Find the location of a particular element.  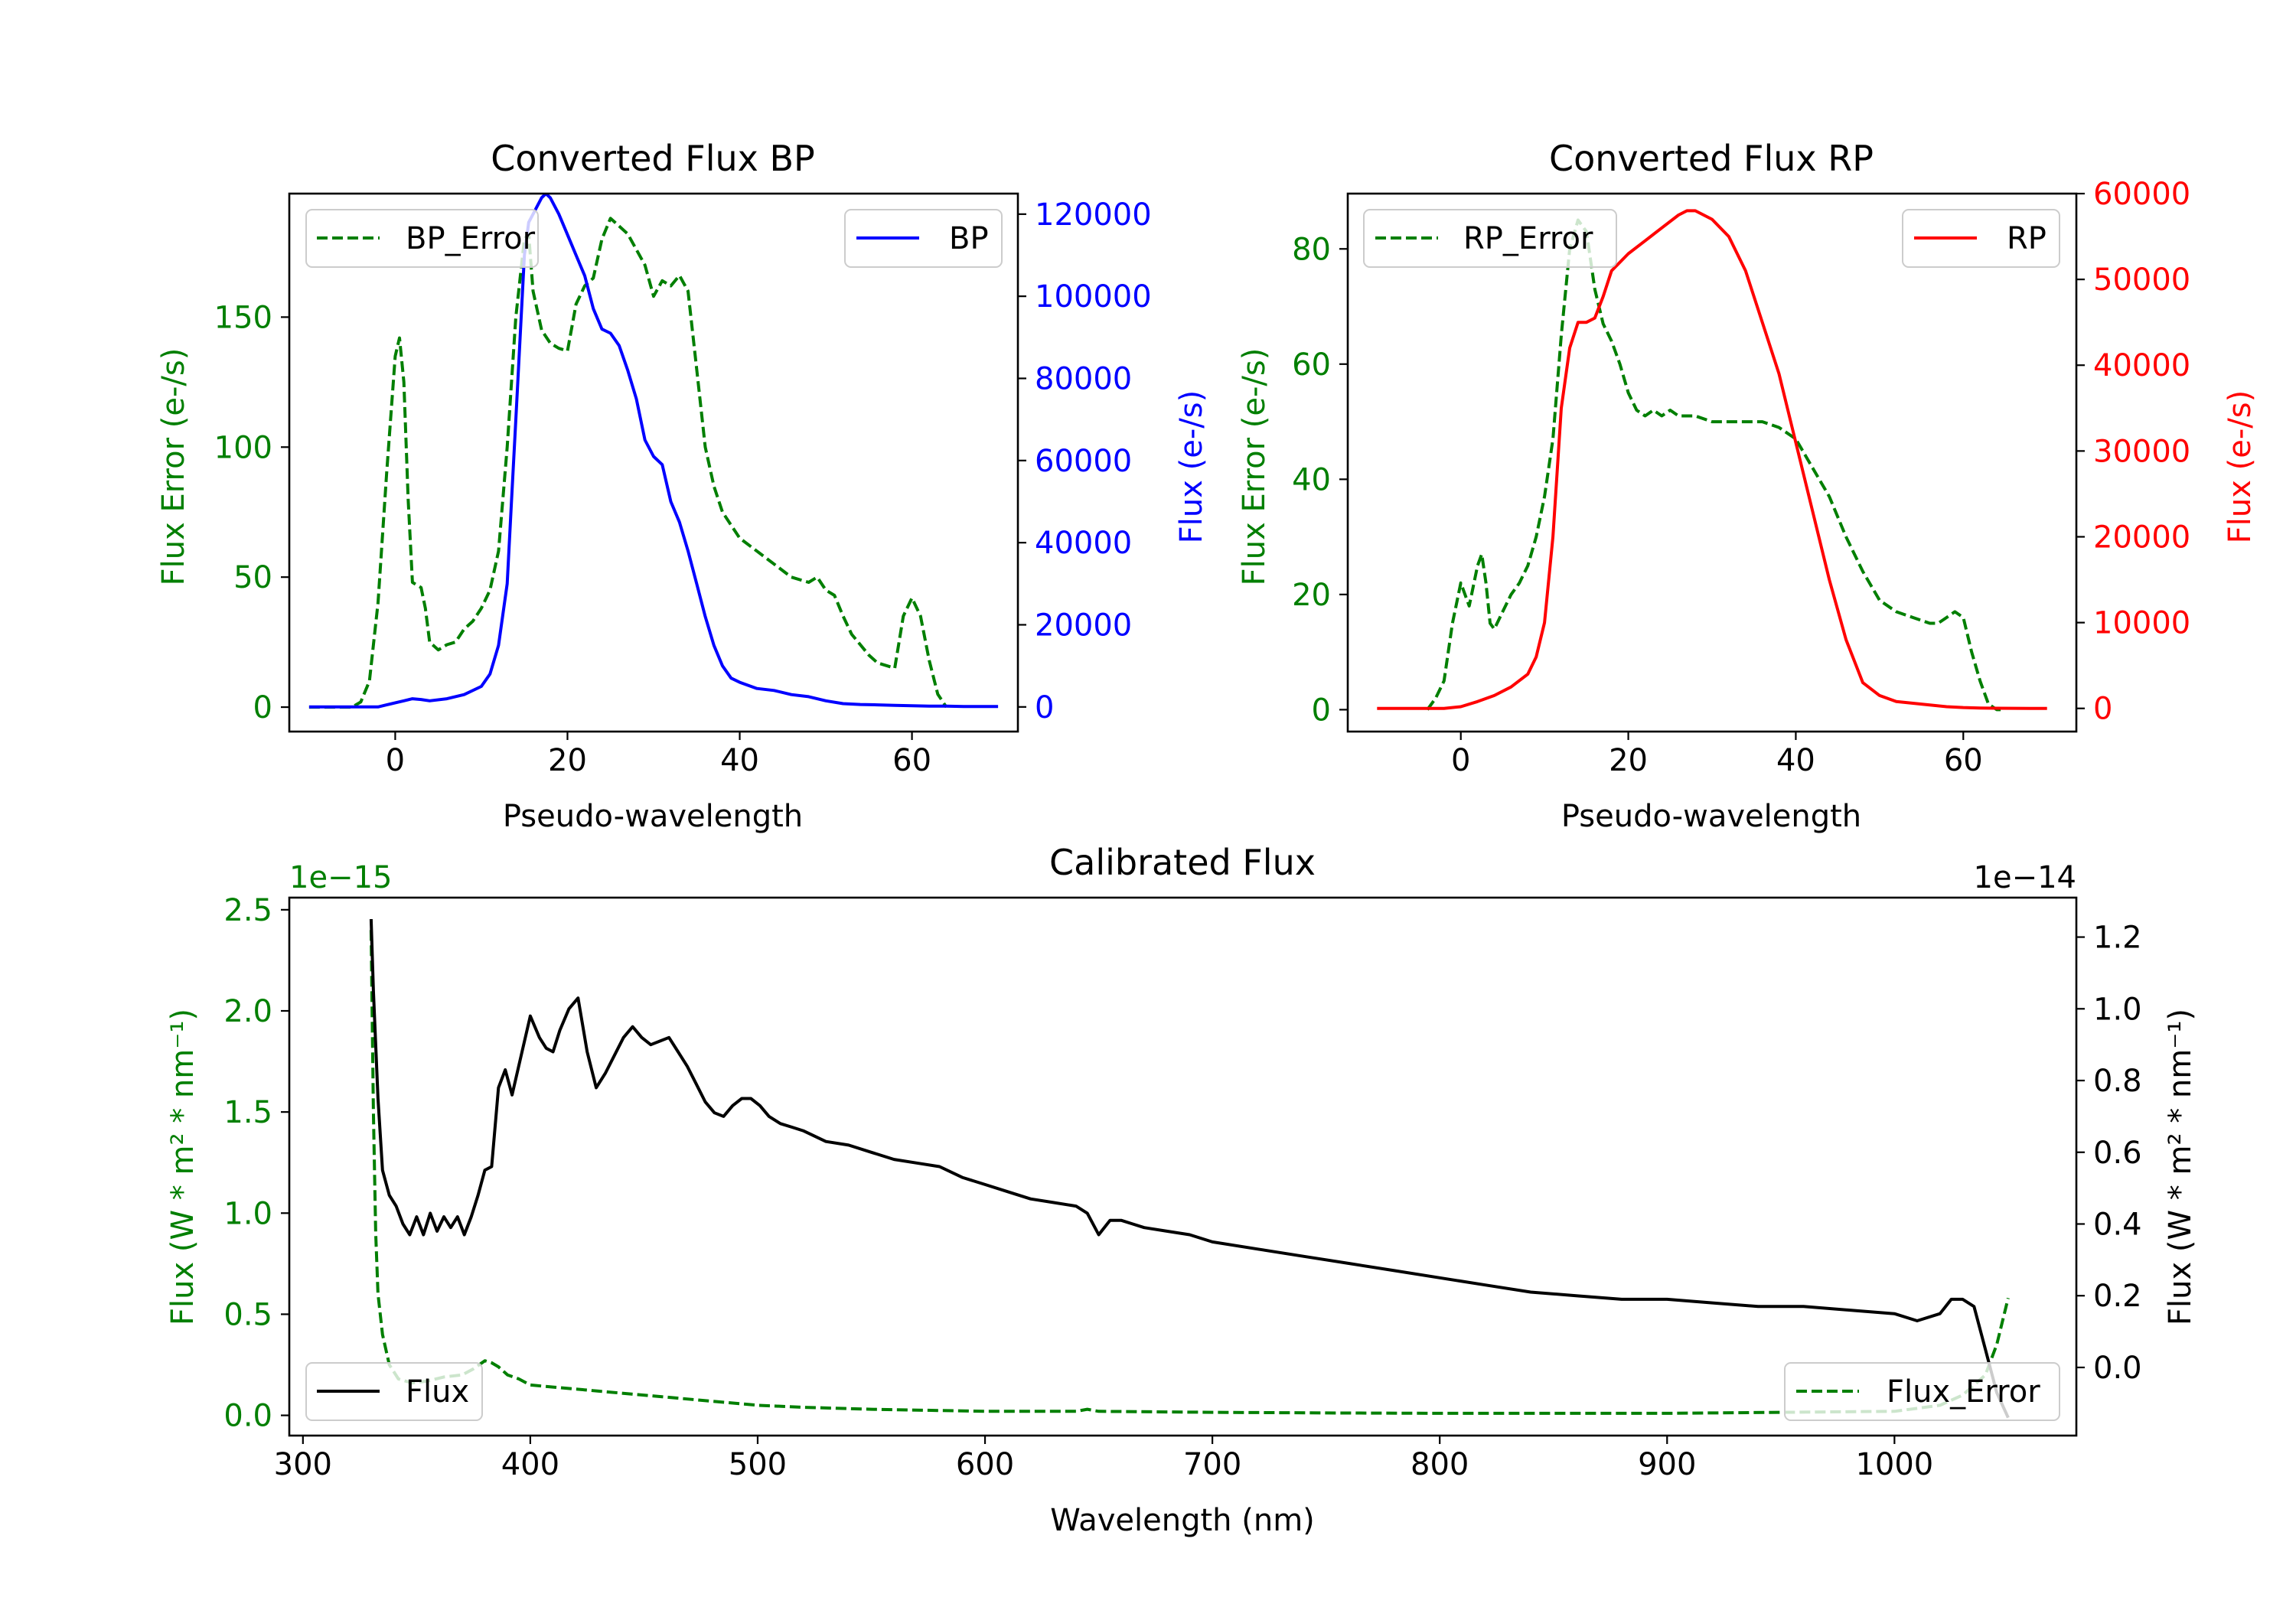

cal-left-offset-text: 1e−15 is located at coordinates (340, 878).